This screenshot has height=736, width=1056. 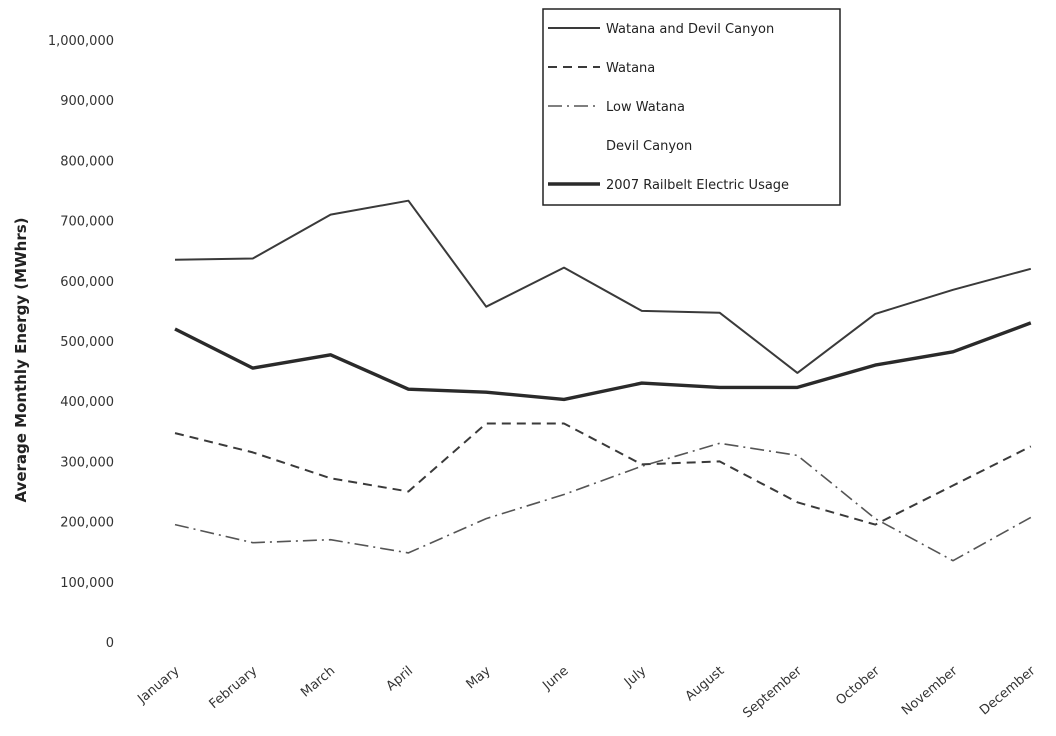 What do you see at coordinates (87, 342) in the screenshot?
I see `y-tick-label: 500,000` at bounding box center [87, 342].